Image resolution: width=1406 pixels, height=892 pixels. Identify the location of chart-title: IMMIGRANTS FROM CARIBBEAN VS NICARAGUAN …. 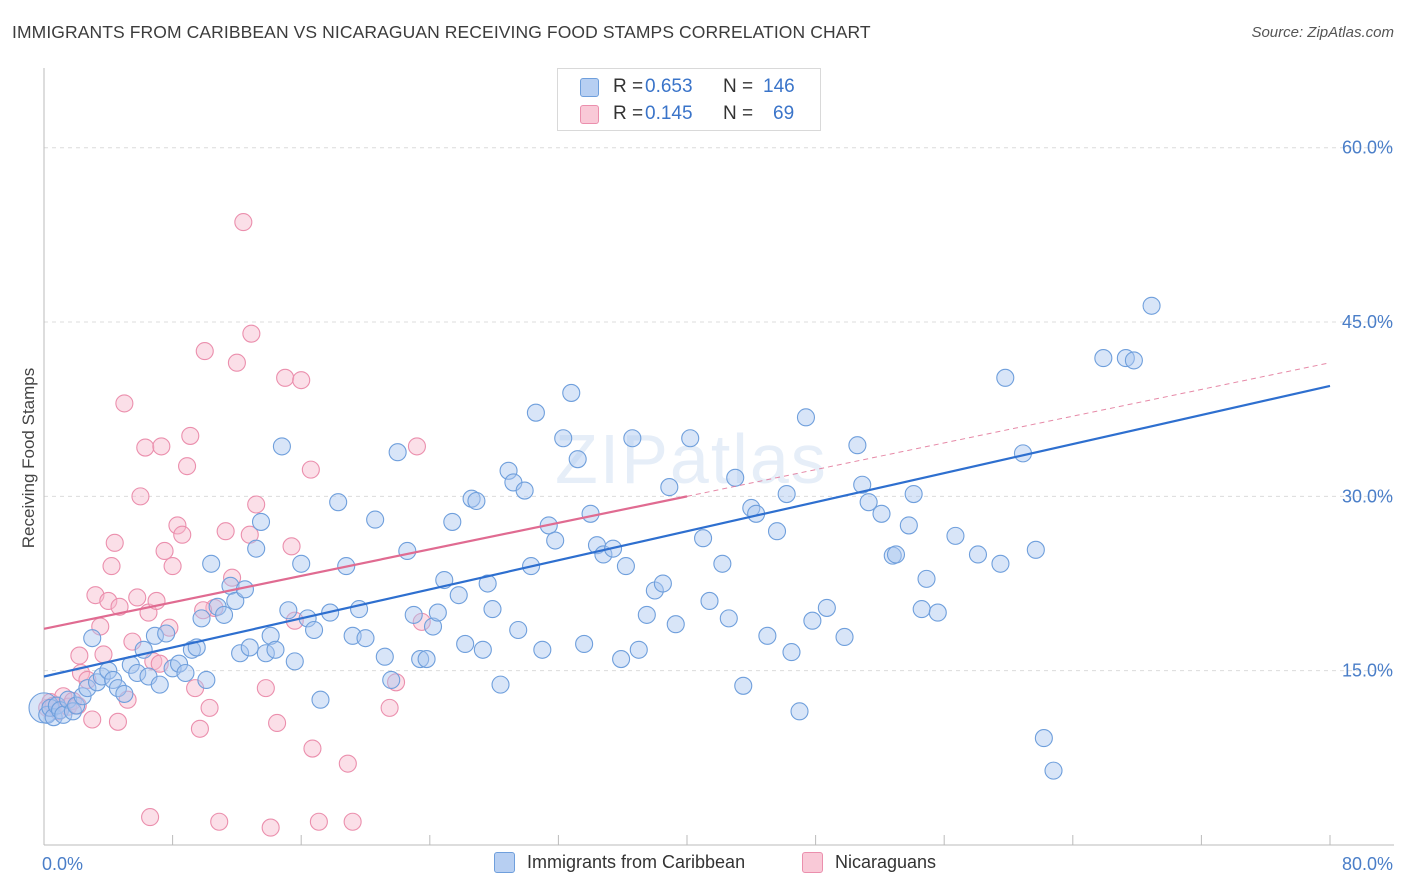
(441, 32).